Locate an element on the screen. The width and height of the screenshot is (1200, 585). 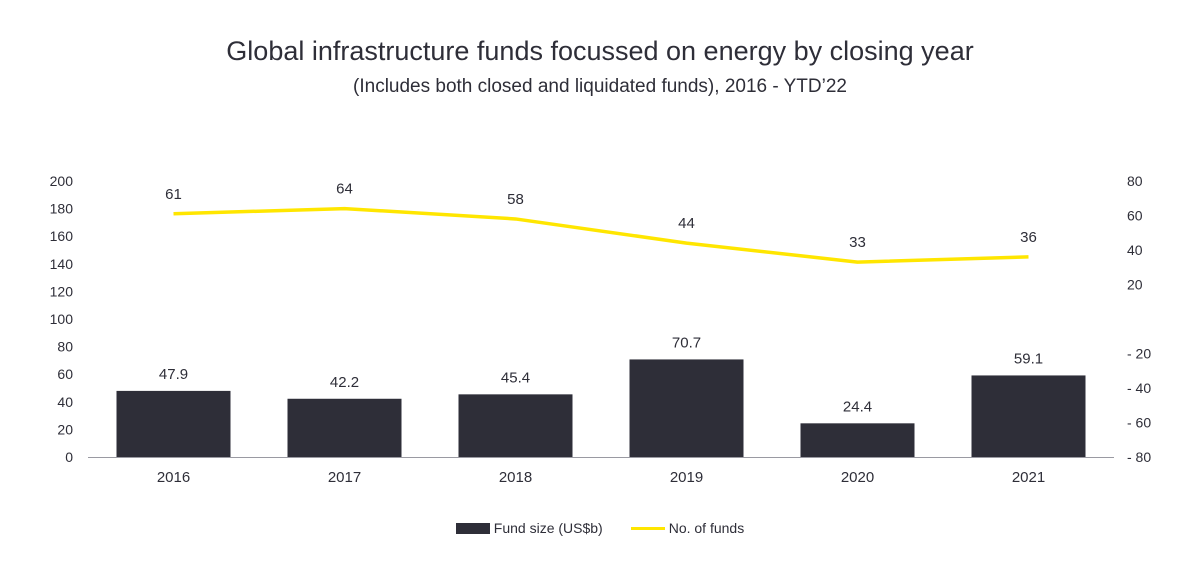
right-tick-label: - 20 is located at coordinates (1139, 354).